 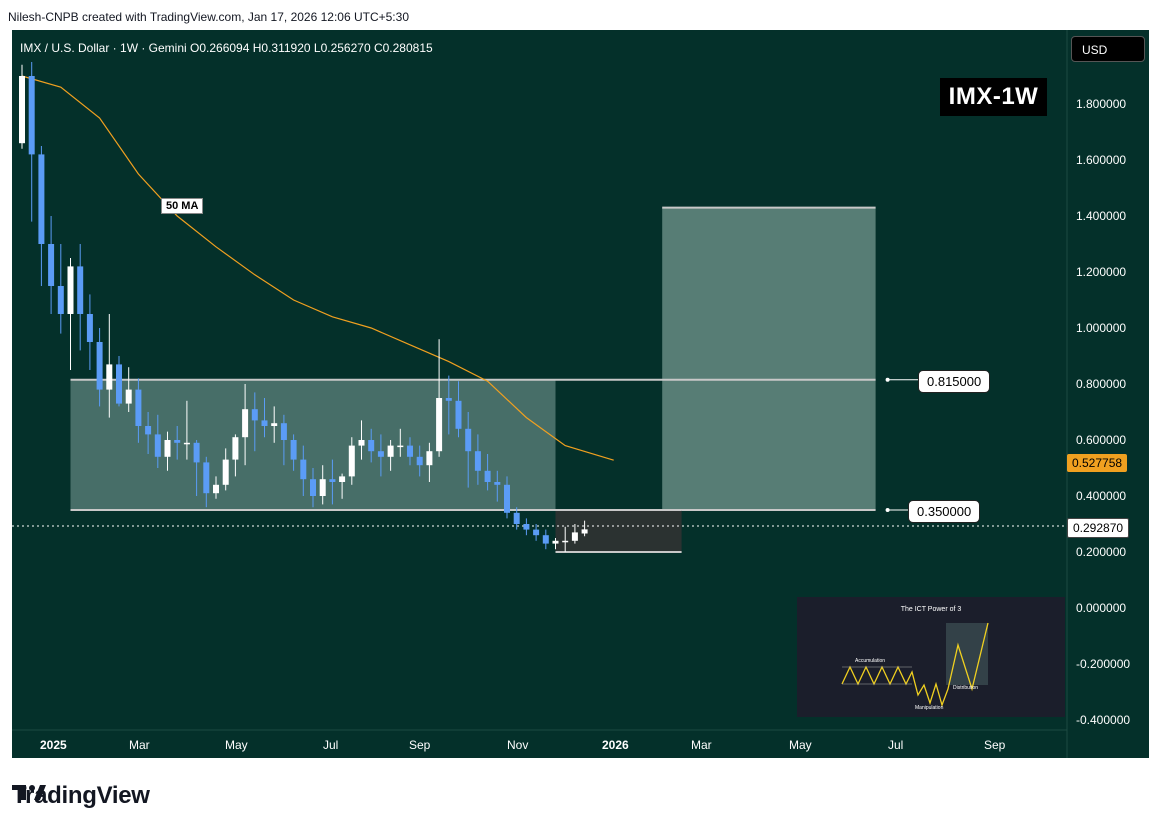 I want to click on tradingview-brand: TradingView, so click(x=81, y=795).